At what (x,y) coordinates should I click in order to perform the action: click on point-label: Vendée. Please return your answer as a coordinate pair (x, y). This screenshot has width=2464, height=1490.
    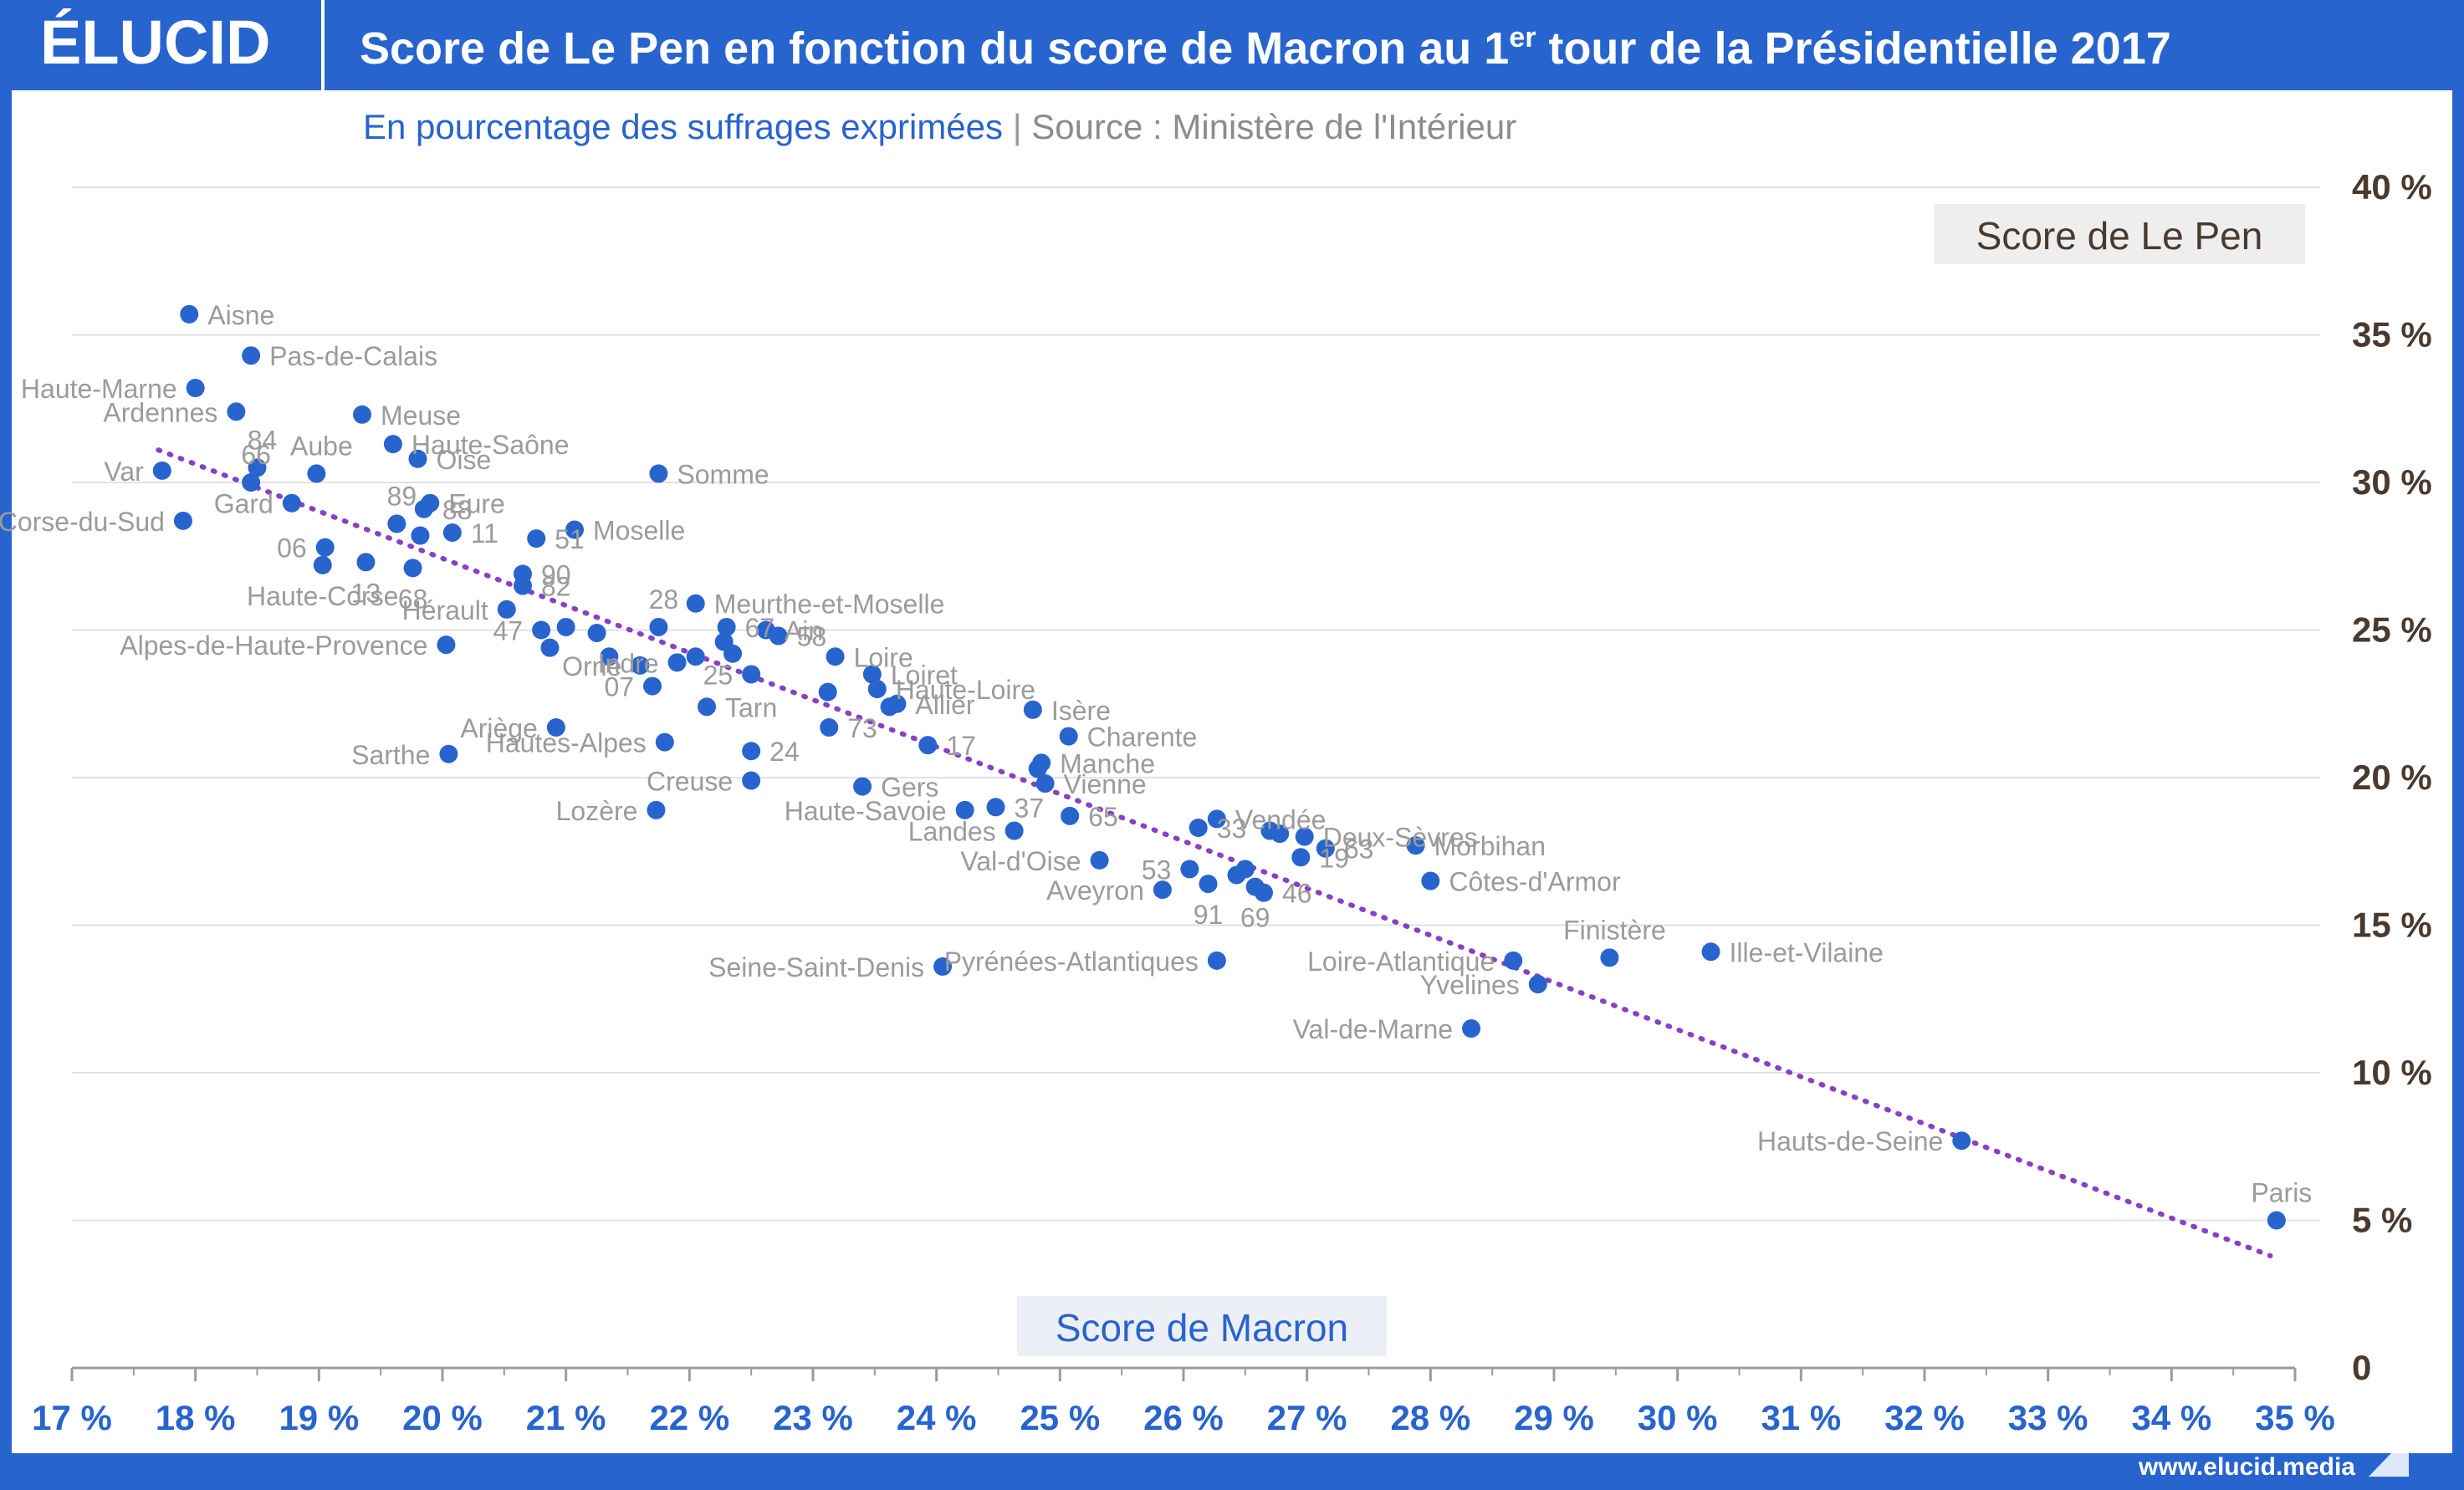
    Looking at the image, I should click on (1281, 819).